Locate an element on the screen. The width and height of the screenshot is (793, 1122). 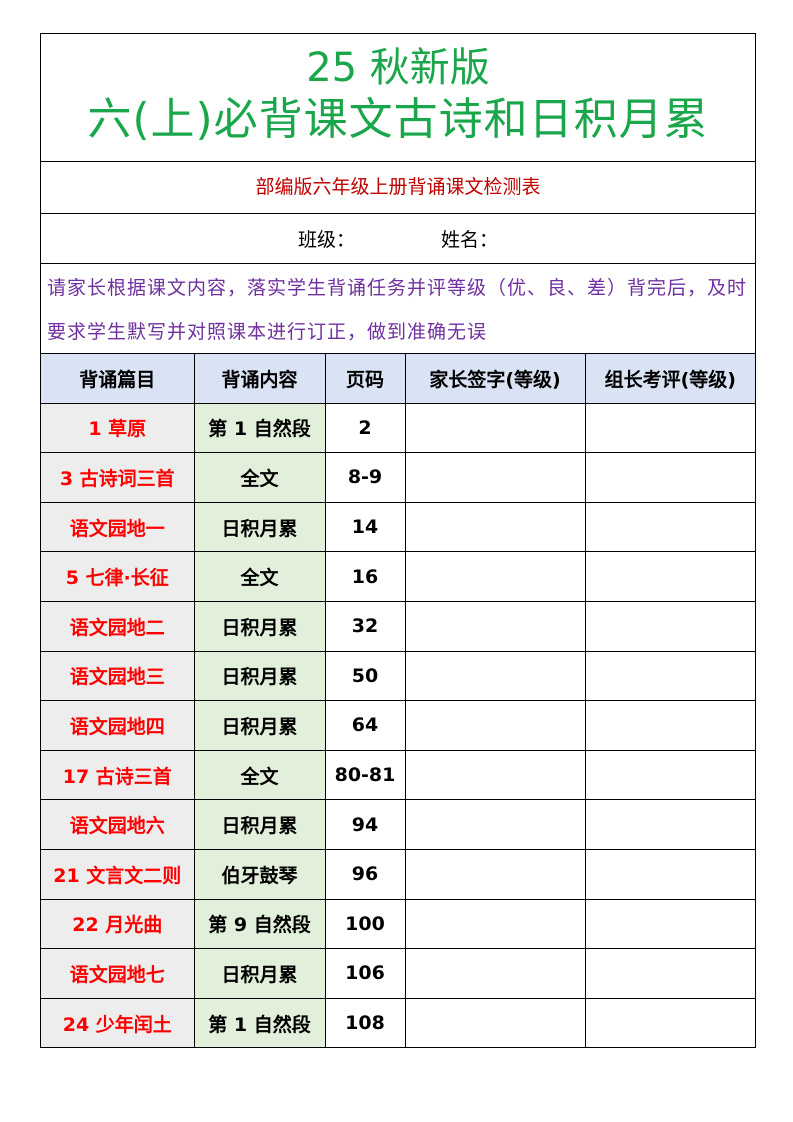
table-header-row: 背诵篇目 背诵内容 页码 家长签字(等级) 组长考评(等级) is located at coordinates (398, 379).